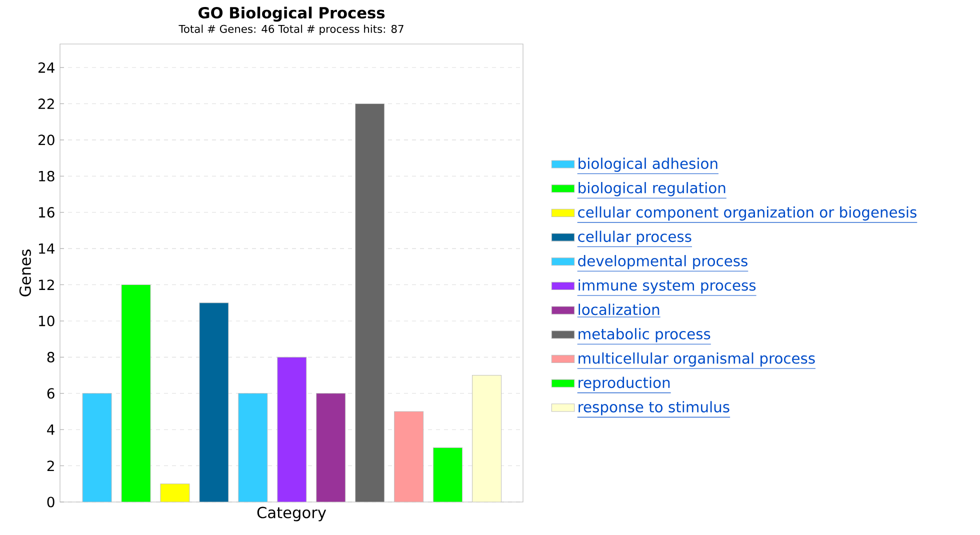 The image size is (980, 535). I want to click on y-tick-label: 8, so click(50, 357).